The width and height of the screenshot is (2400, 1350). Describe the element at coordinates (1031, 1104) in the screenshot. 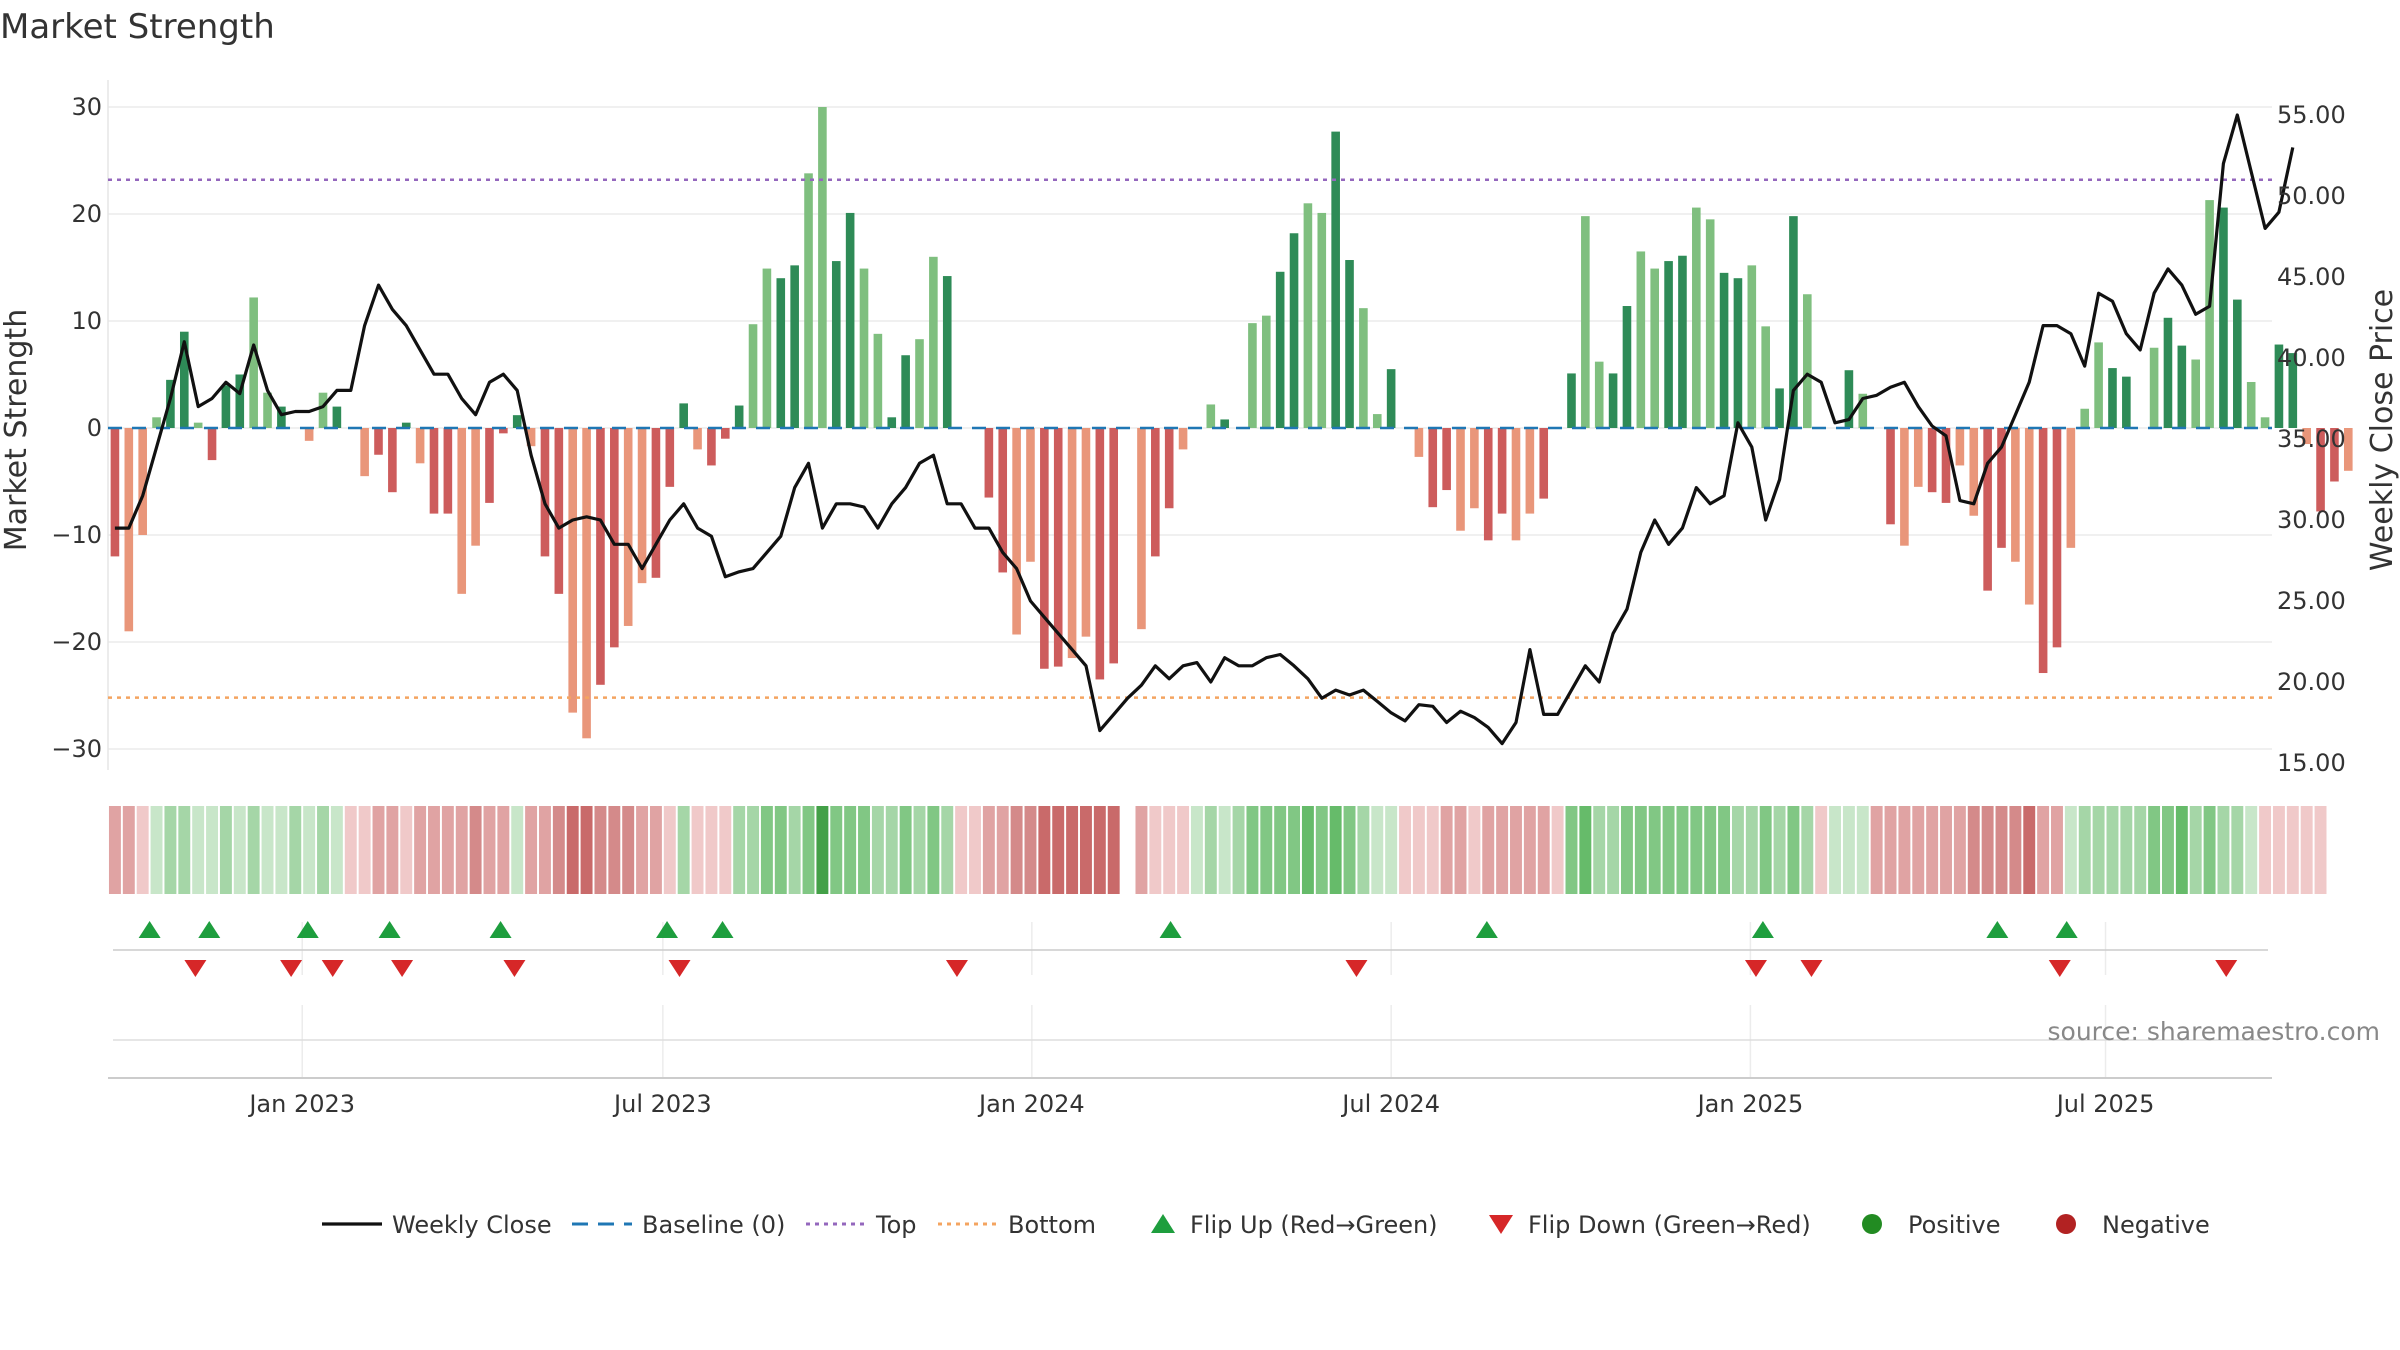

I see `x-tick-label: Jan 2024` at that location.